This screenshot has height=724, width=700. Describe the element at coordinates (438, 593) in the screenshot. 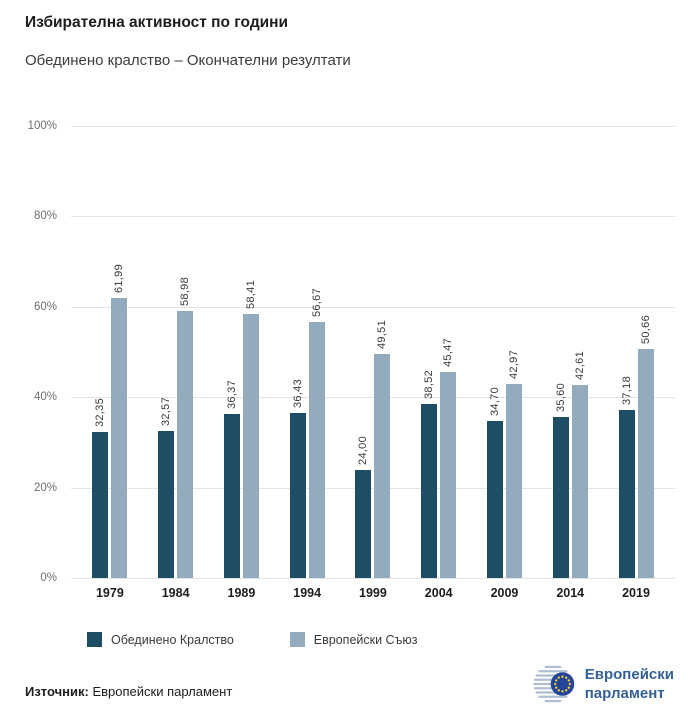

I see `x-tick-label: 2004` at that location.